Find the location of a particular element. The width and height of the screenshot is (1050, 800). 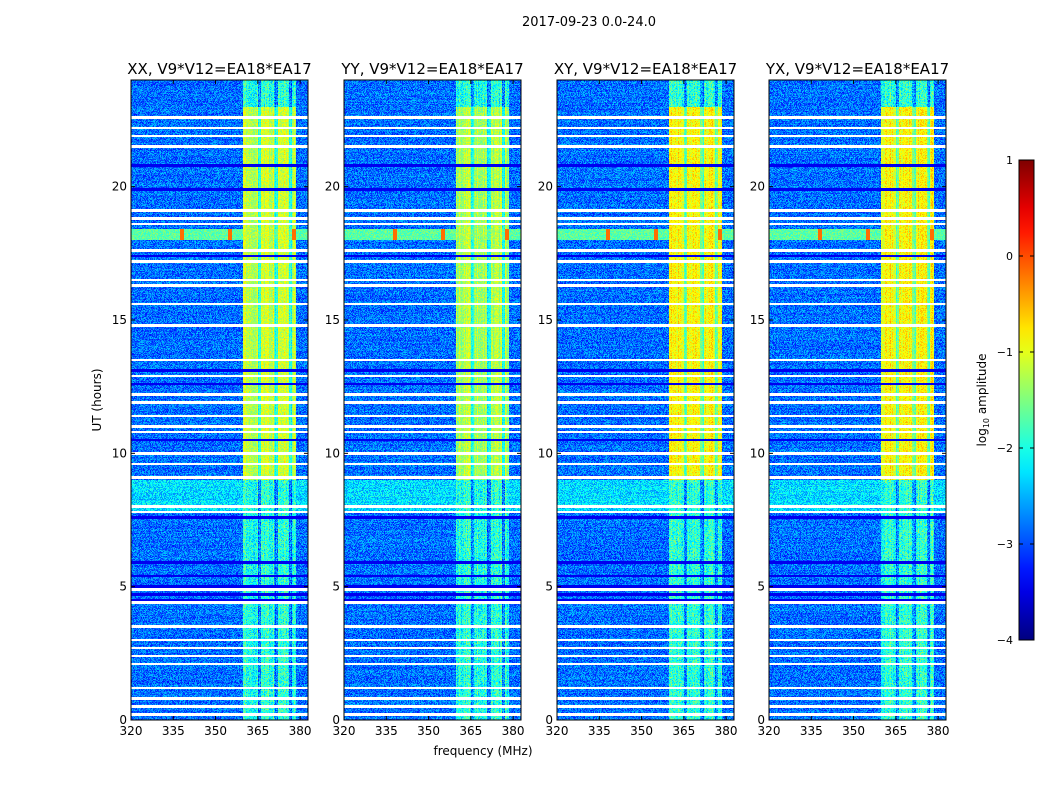

colorbar-tick-label: −1 is located at coordinates (1005, 352).